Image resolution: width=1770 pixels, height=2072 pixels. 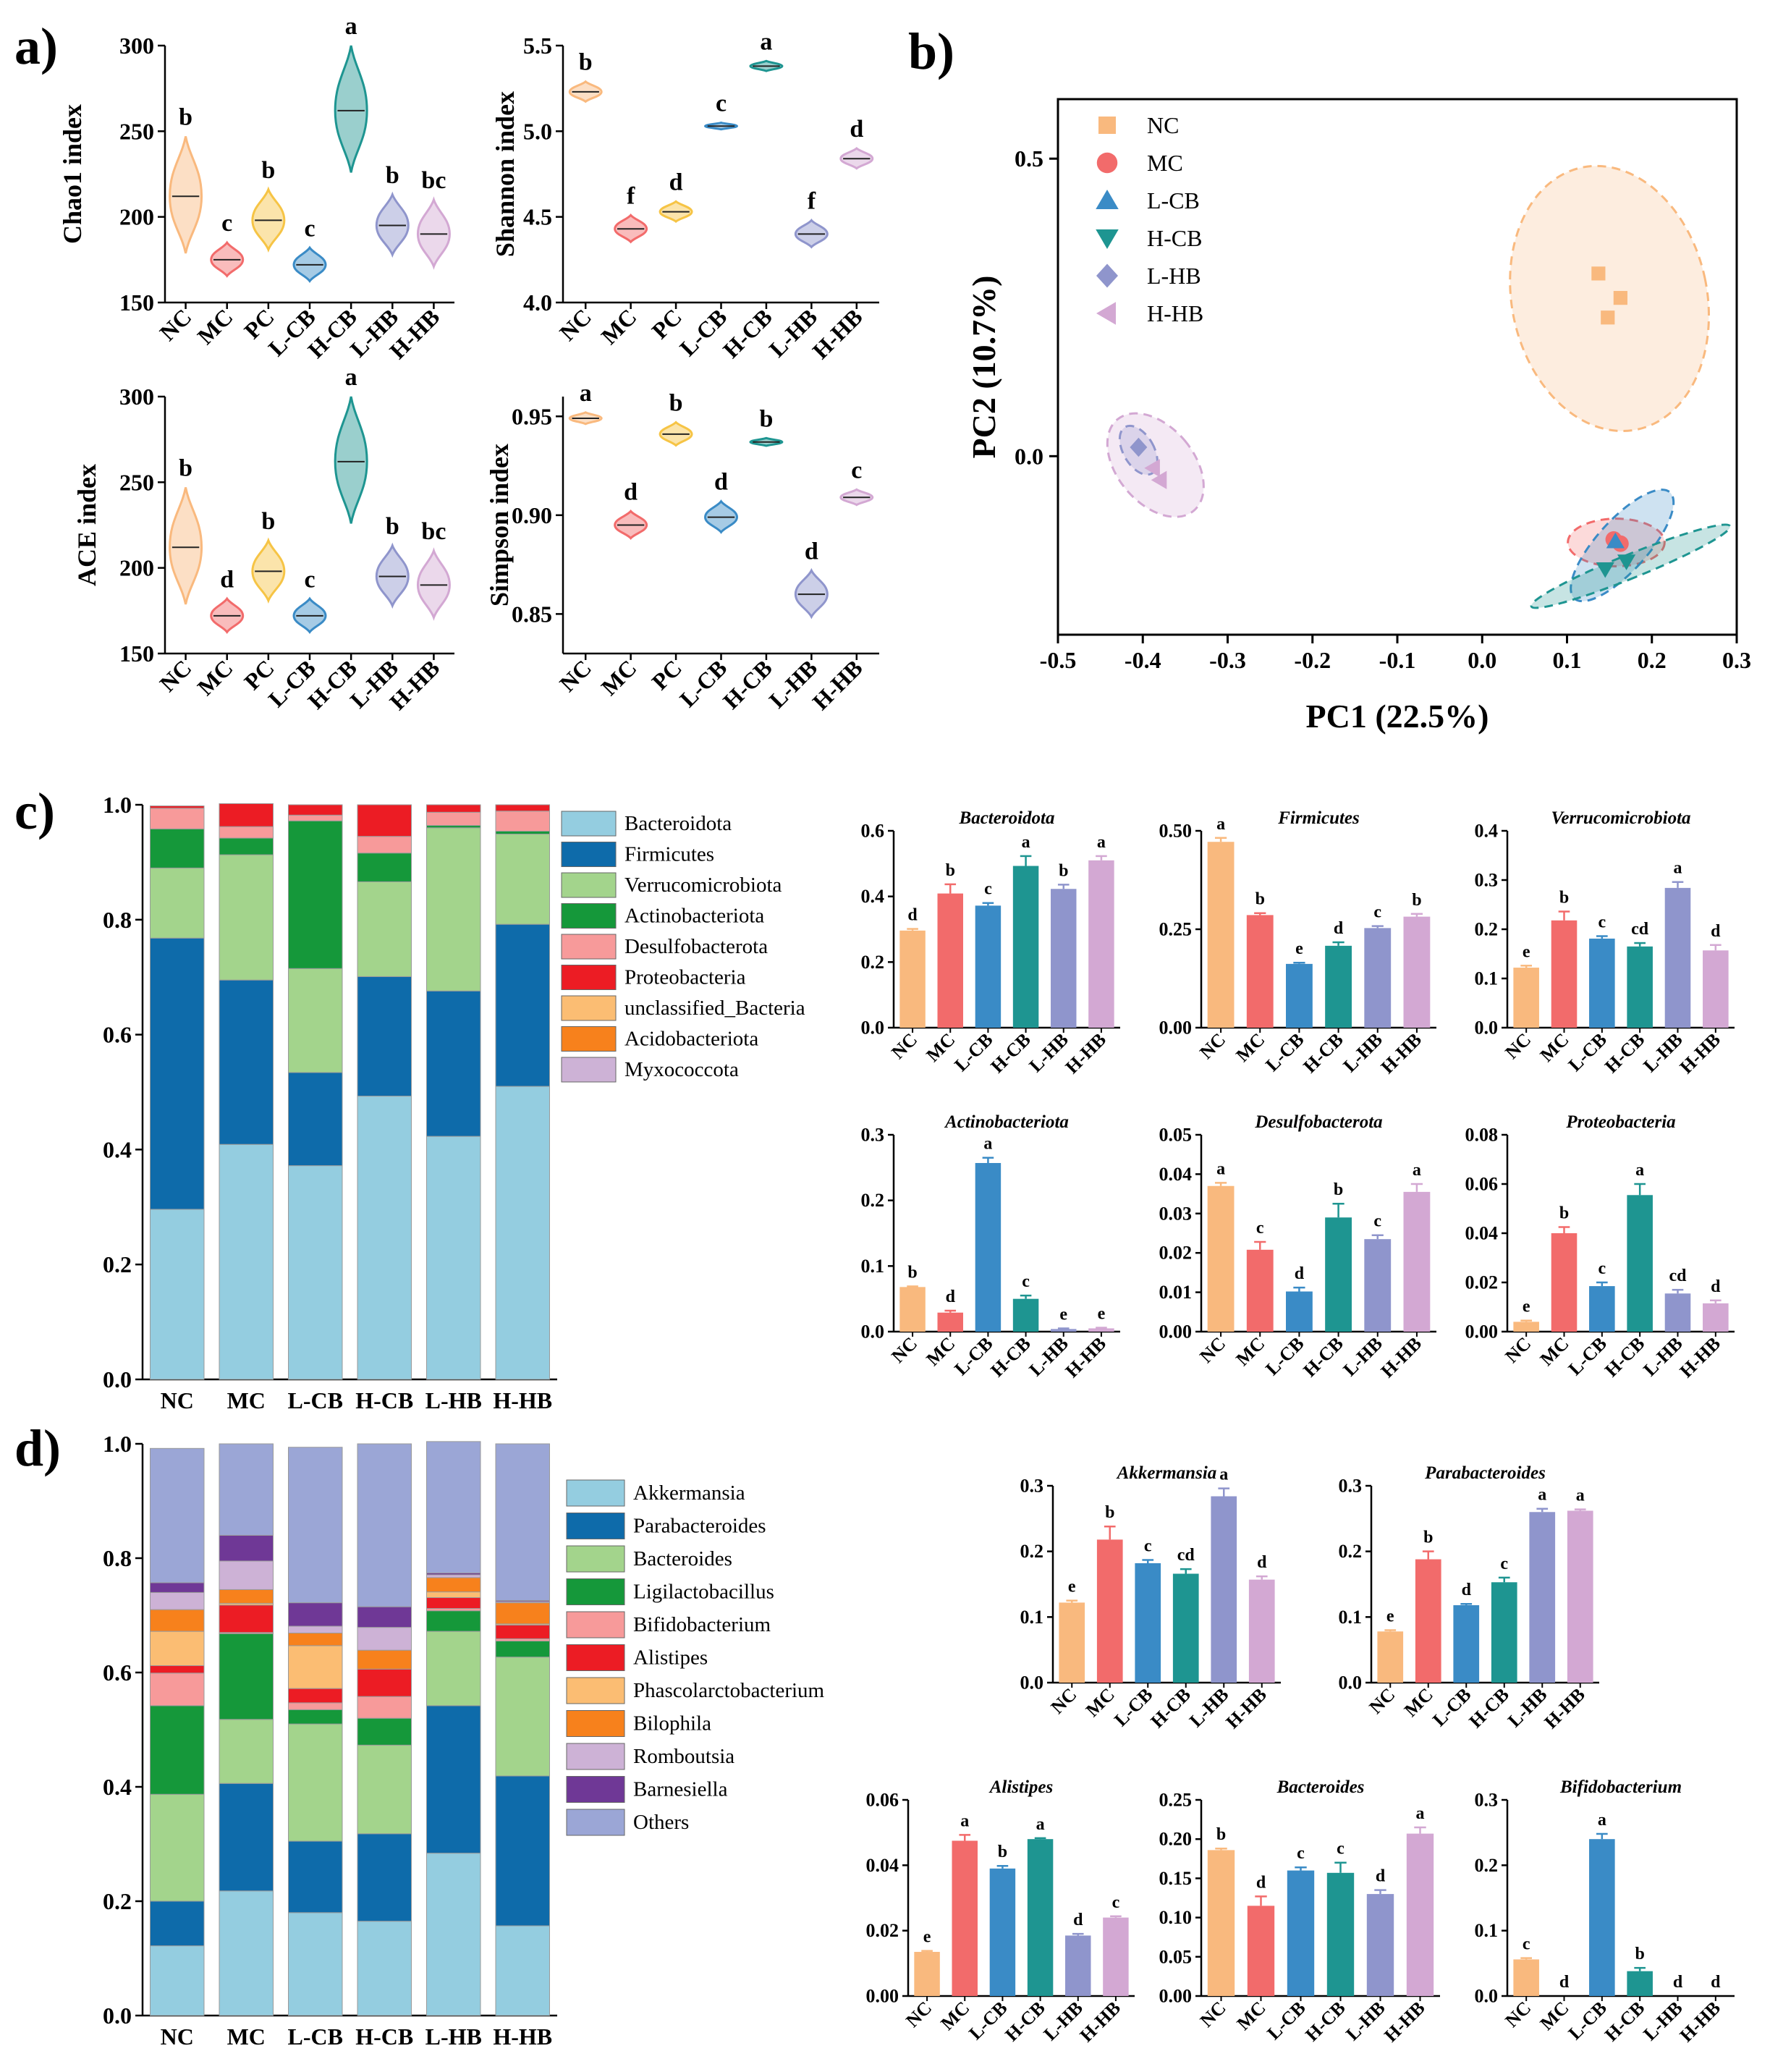 What do you see at coordinates (873, 1332) in the screenshot?
I see `p_actinobacteriota-y-tick-label: 0.0` at bounding box center [873, 1332].